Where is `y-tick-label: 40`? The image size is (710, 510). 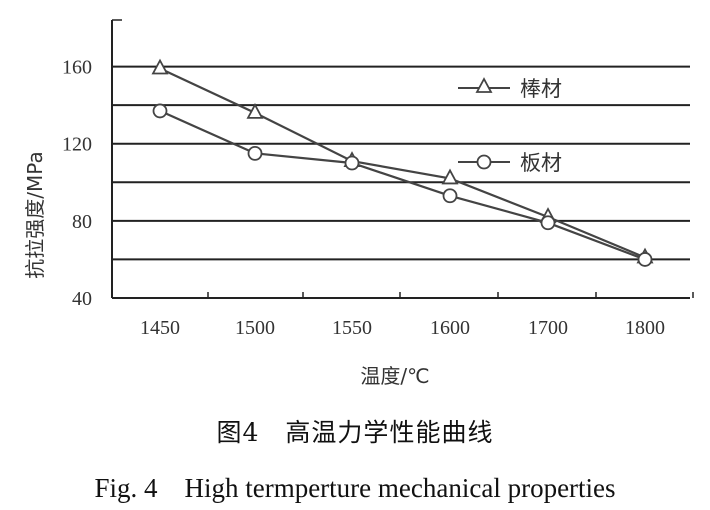 y-tick-label: 40 is located at coordinates (82, 299).